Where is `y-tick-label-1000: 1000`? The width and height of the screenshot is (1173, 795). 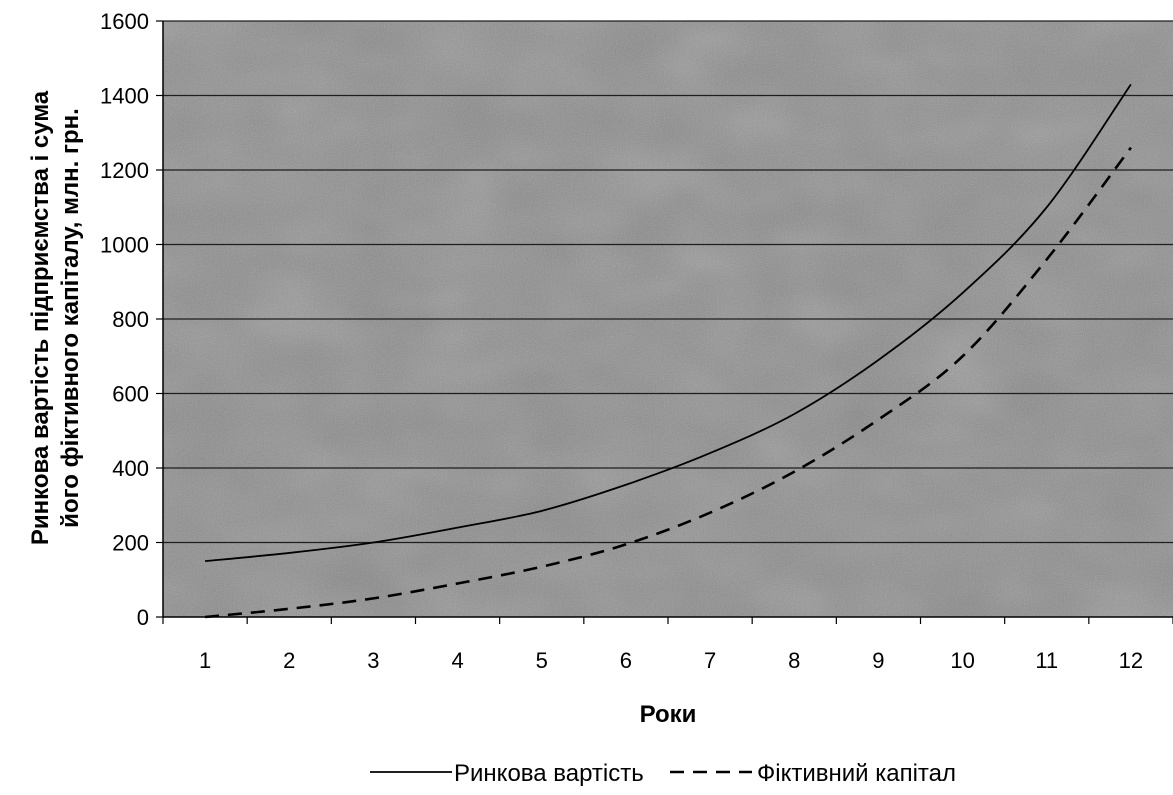
y-tick-label-1000: 1000 is located at coordinates (124, 245).